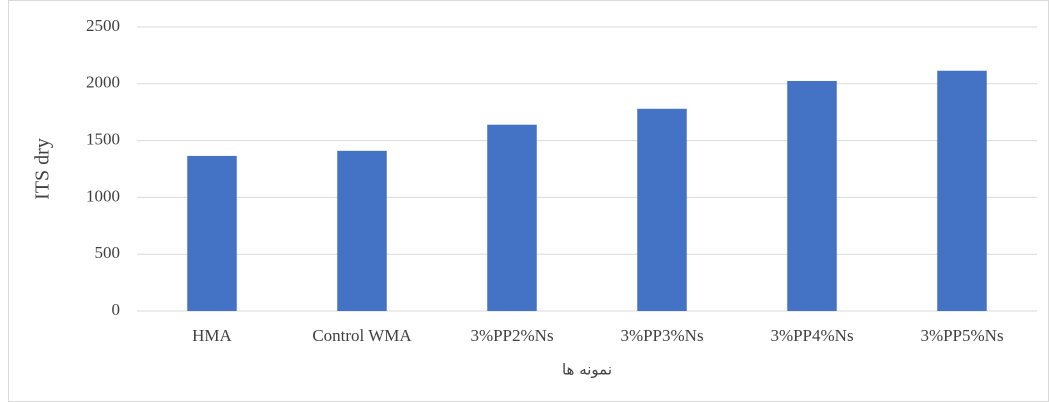 This screenshot has width=1049, height=402. I want to click on y-tick-label: 2500, so click(103, 25).